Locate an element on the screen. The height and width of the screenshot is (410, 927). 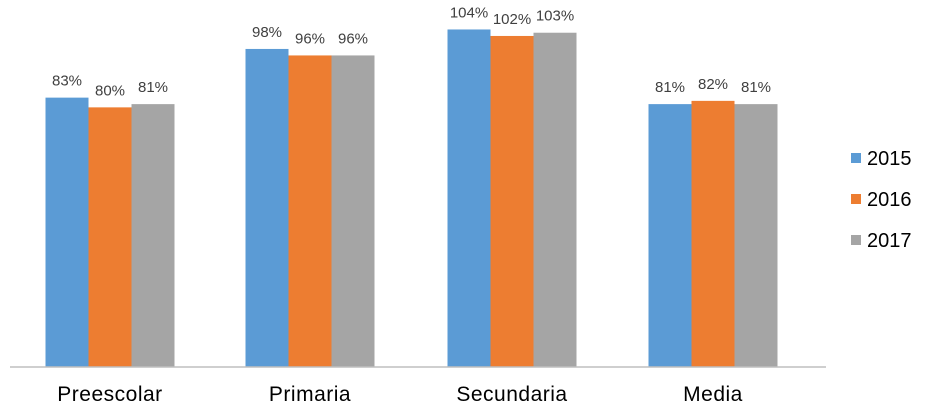
bar-secundaria-2015 is located at coordinates (469, 198).